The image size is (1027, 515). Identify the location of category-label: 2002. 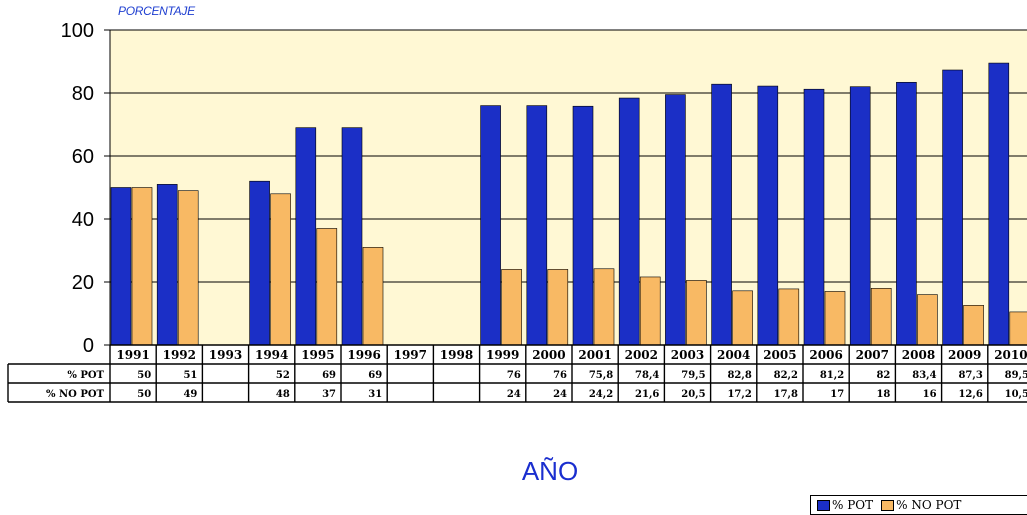
(641, 355).